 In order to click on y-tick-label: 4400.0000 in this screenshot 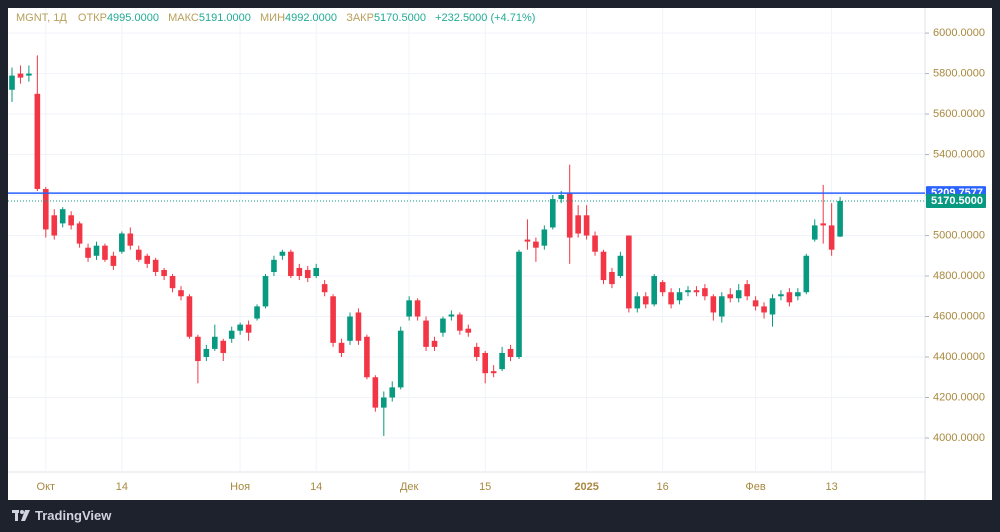, I will do `click(959, 357)`.